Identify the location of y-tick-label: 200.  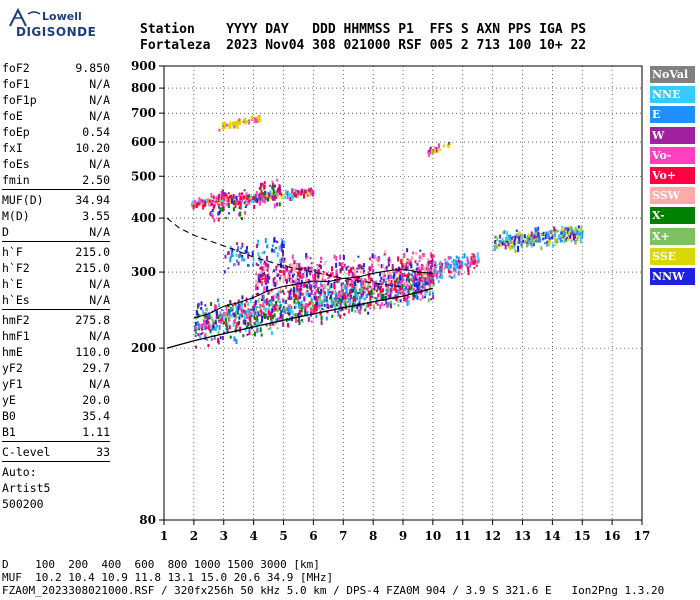
(143, 348).